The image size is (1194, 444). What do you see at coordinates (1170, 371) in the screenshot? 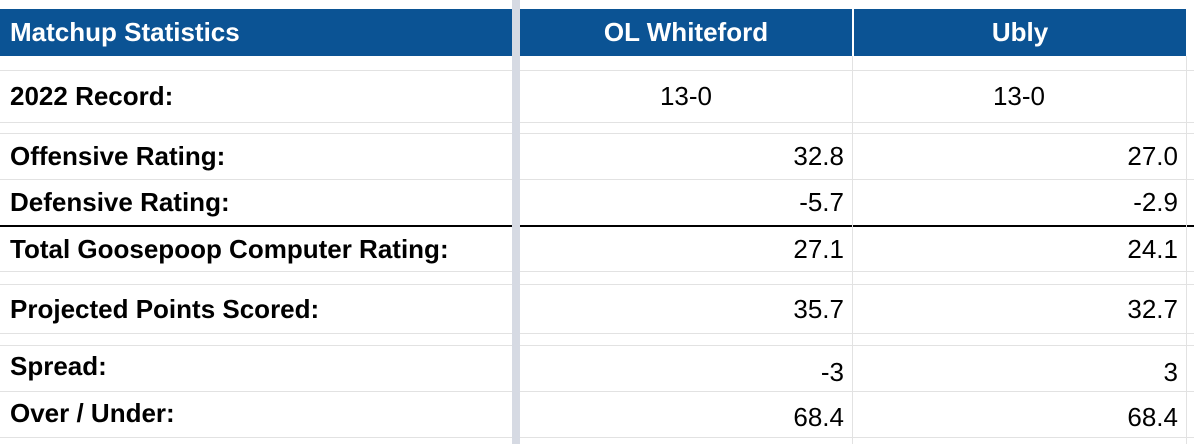
I see `spread-team2: 3` at bounding box center [1170, 371].